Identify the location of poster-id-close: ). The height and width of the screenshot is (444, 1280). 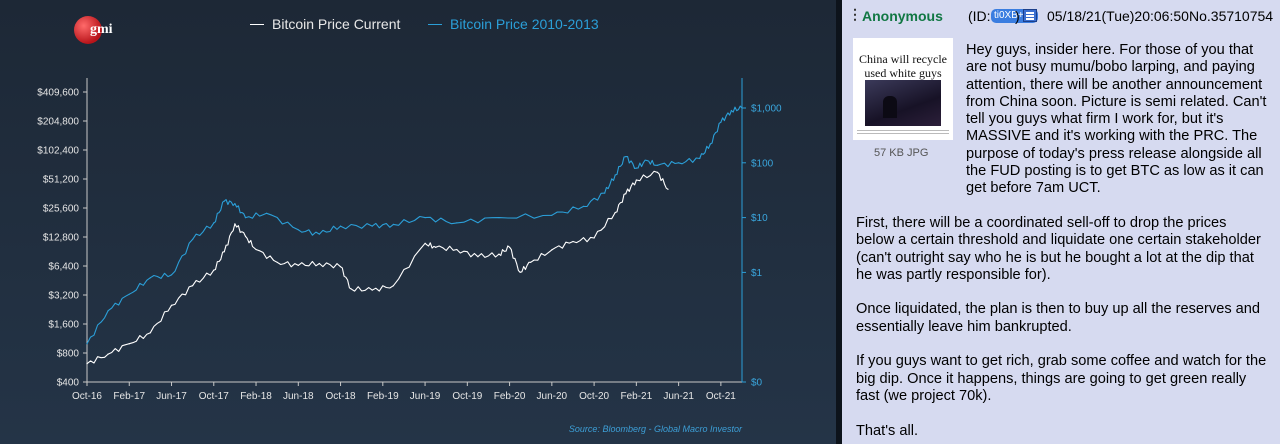
(1017, 16).